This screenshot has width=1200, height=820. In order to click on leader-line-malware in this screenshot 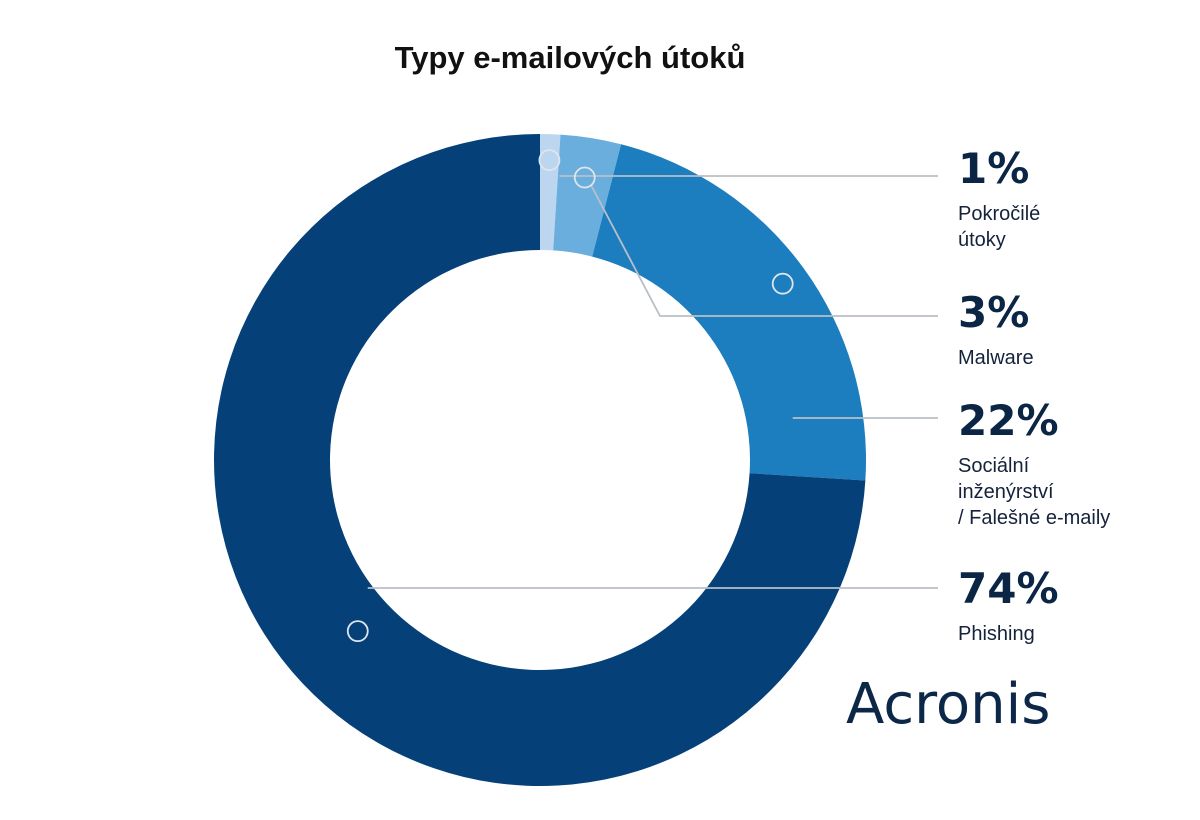, I will do `click(763, 250)`.